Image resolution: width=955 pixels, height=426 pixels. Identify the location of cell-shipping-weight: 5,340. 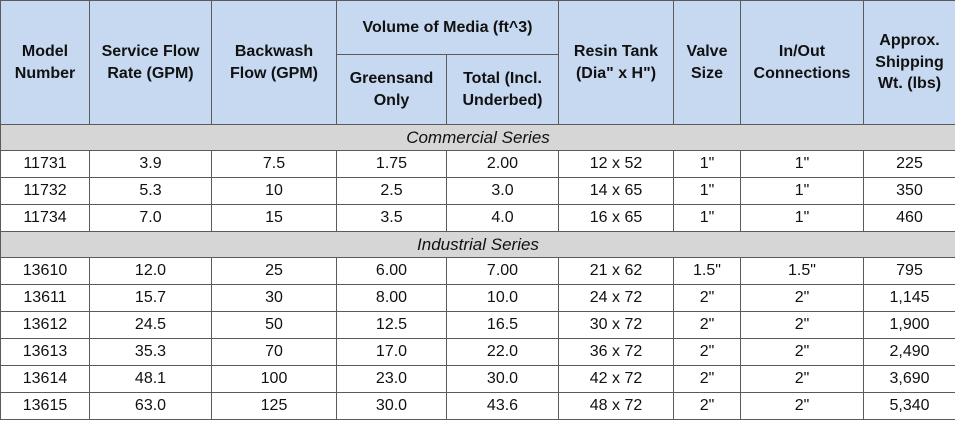
(909, 406).